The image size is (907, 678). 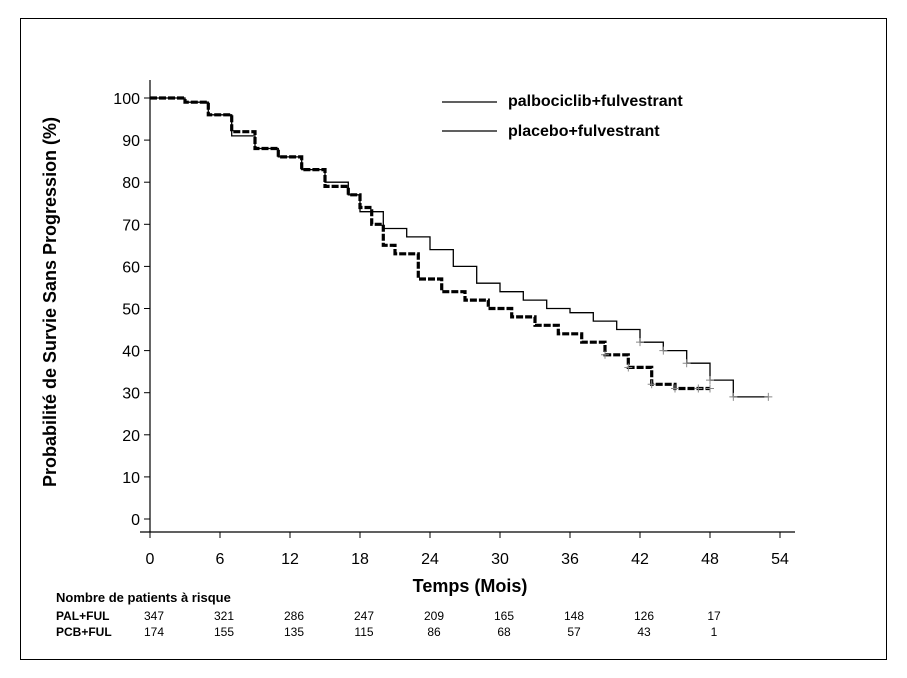 I want to click on y-tick-label: 30, so click(x=131, y=394).